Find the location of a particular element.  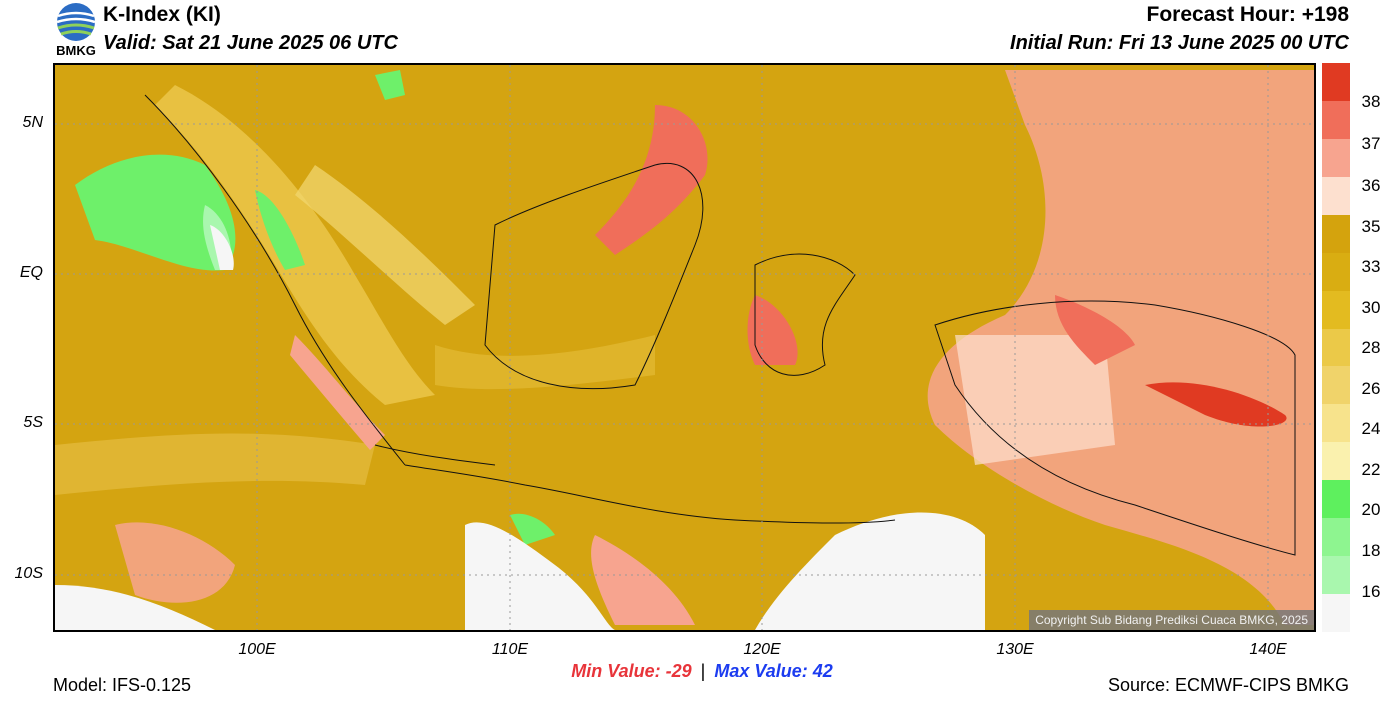

colorbar-label-24: 24 is located at coordinates (1371, 428).